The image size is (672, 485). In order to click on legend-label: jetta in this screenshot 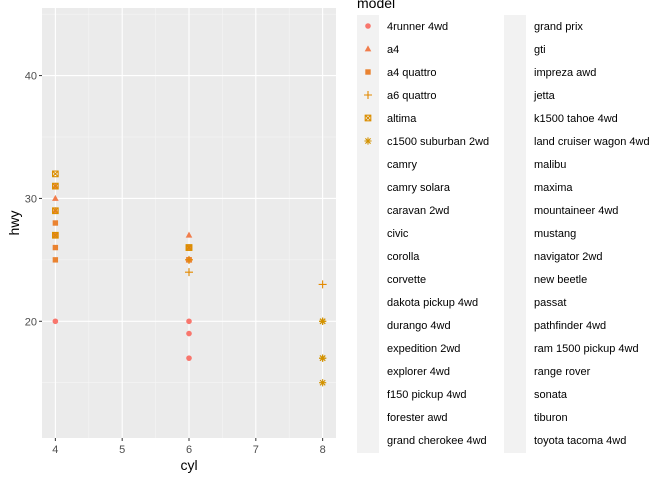, I will do `click(544, 96)`.